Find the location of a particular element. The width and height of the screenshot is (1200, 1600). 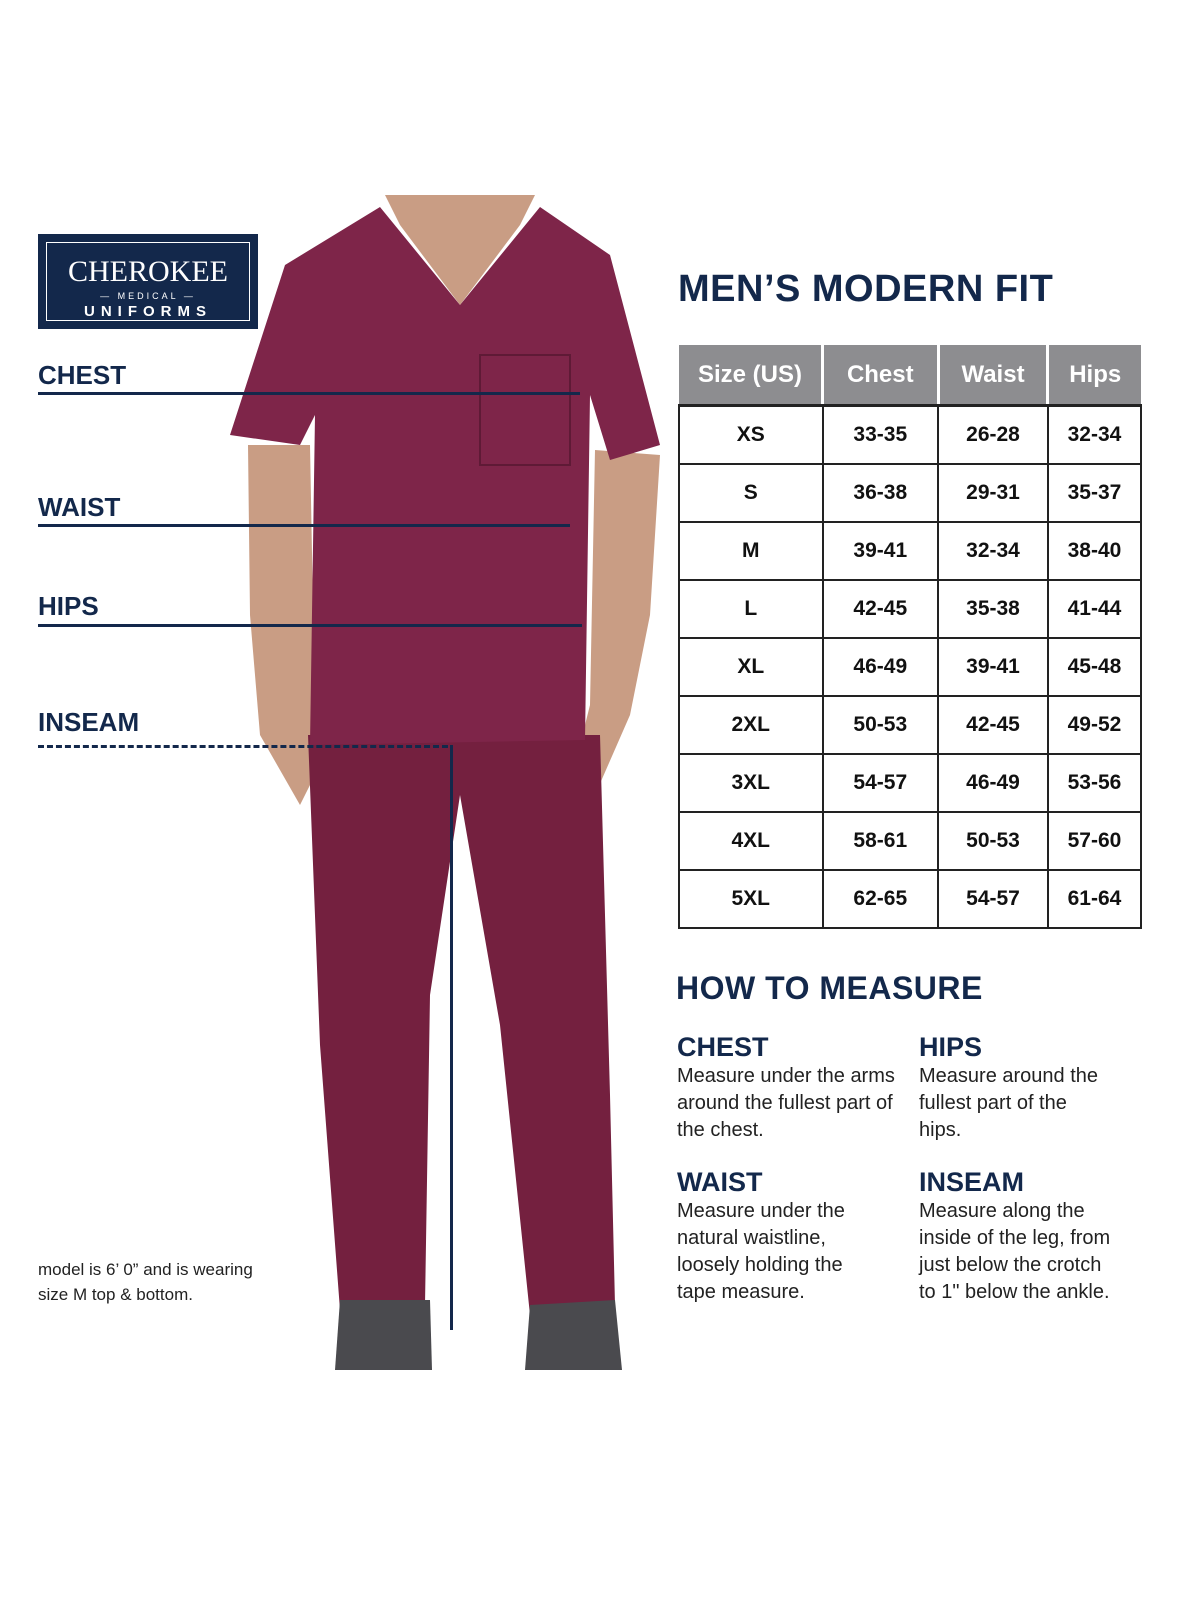

size-cell: S is located at coordinates (751, 493).